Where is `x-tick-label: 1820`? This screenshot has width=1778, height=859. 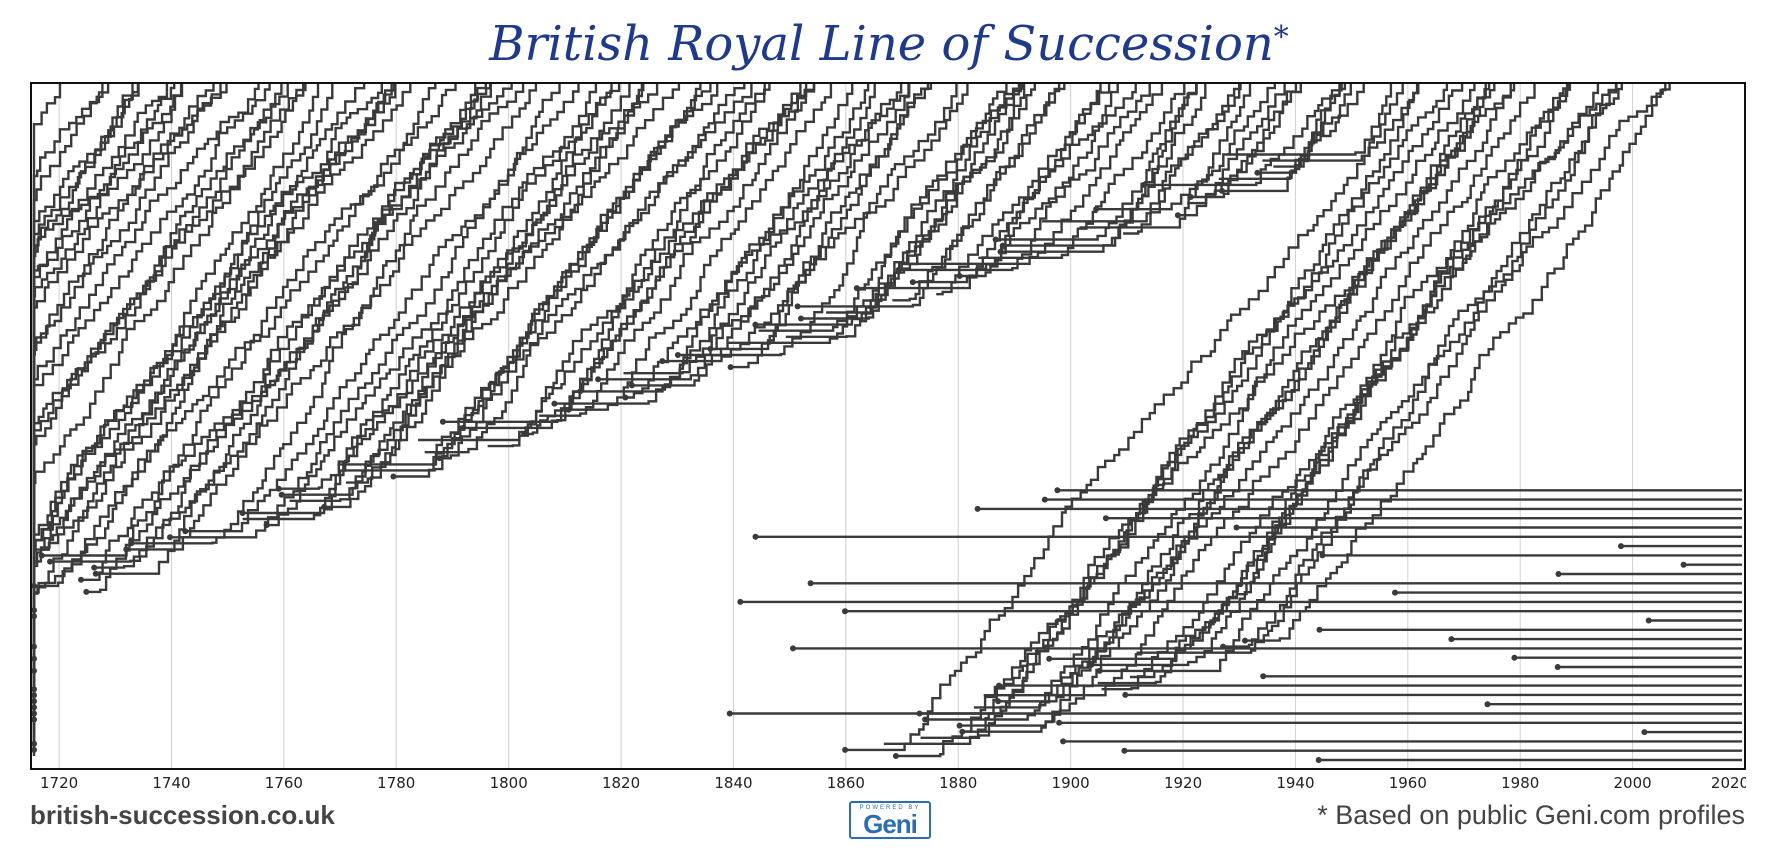
x-tick-label: 1820 is located at coordinates (621, 783).